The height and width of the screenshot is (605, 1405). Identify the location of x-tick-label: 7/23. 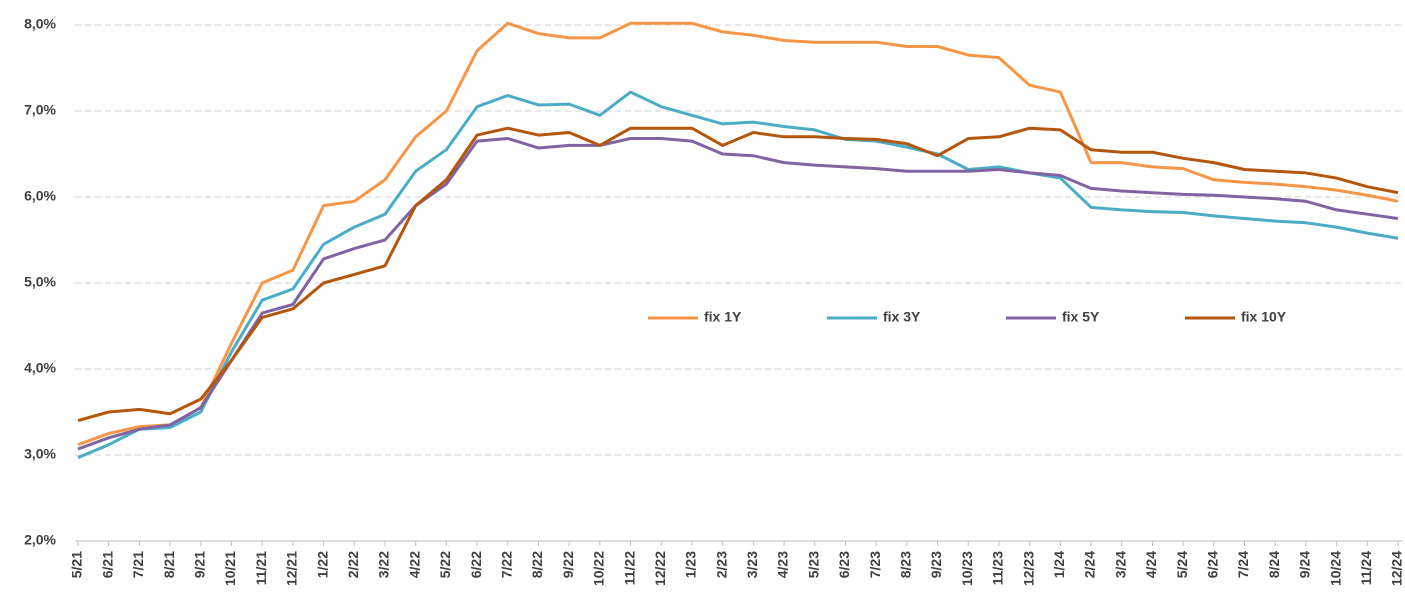
(875, 564).